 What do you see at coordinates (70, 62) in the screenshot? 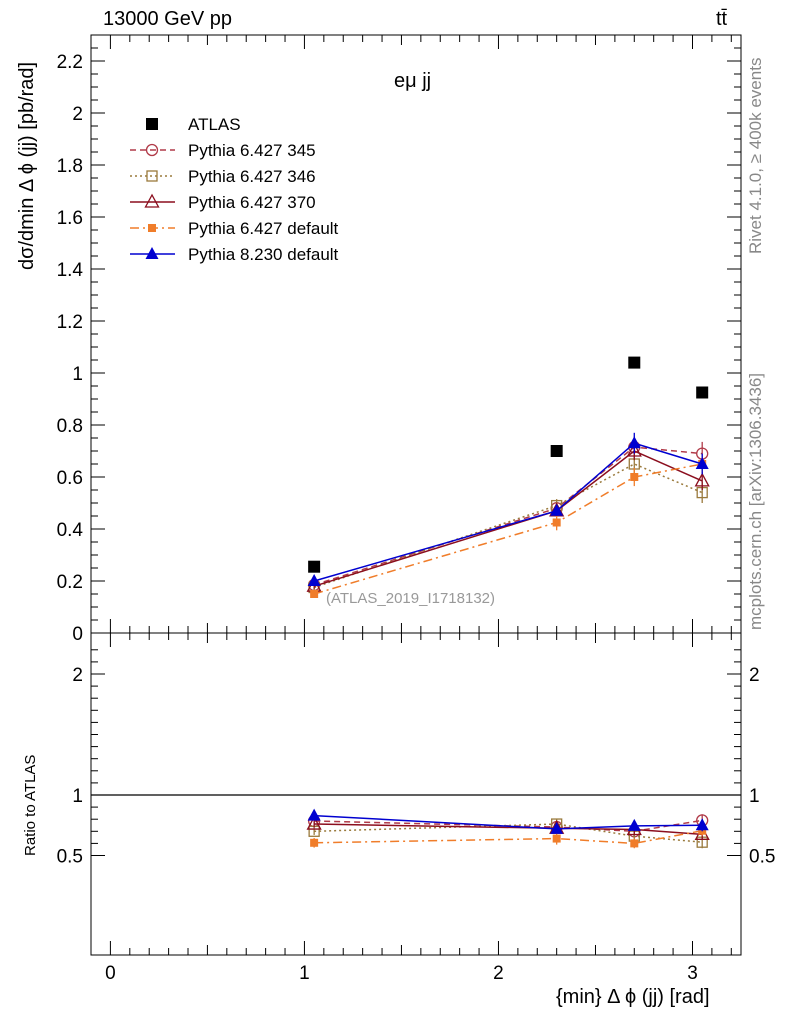
I see `main-y-tick-label: 2.2` at bounding box center [70, 62].